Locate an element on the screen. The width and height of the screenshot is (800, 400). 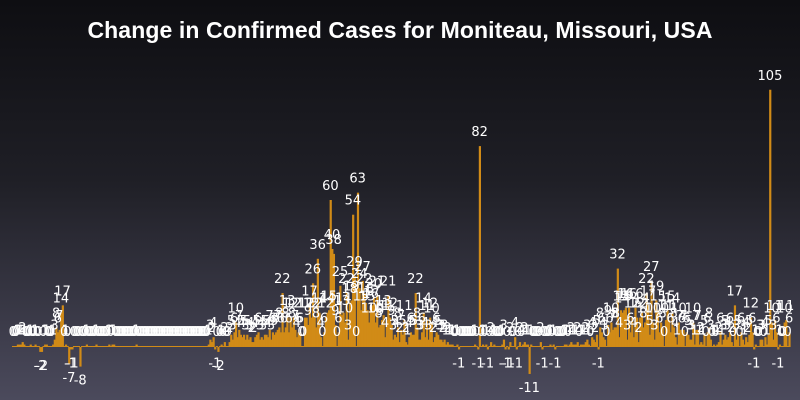
bar-value-label: 7 is located at coordinates (277, 316).